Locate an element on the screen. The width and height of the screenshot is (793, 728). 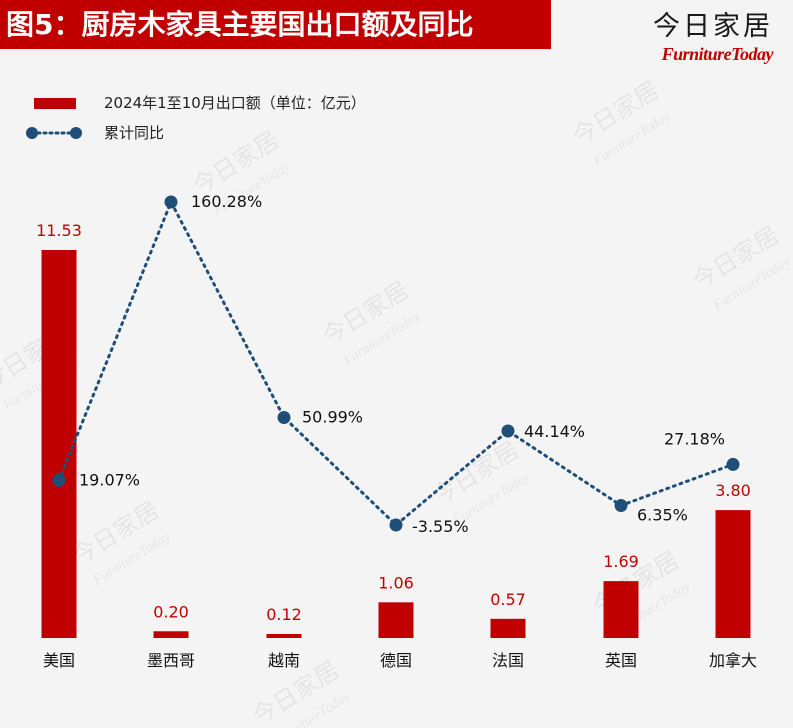
line-label-3: -3.55% is located at coordinates (440, 526).